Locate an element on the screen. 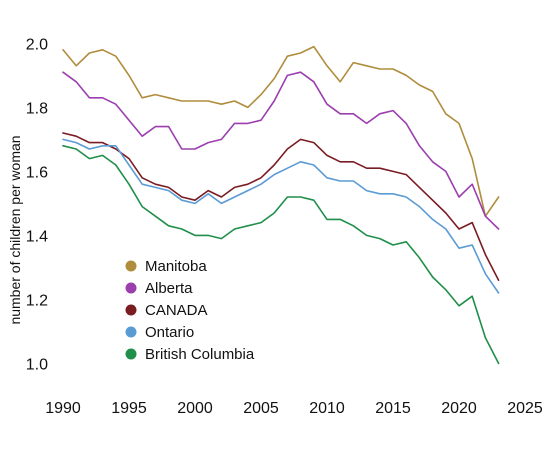  x-tick-label: 2015 is located at coordinates (393, 408).